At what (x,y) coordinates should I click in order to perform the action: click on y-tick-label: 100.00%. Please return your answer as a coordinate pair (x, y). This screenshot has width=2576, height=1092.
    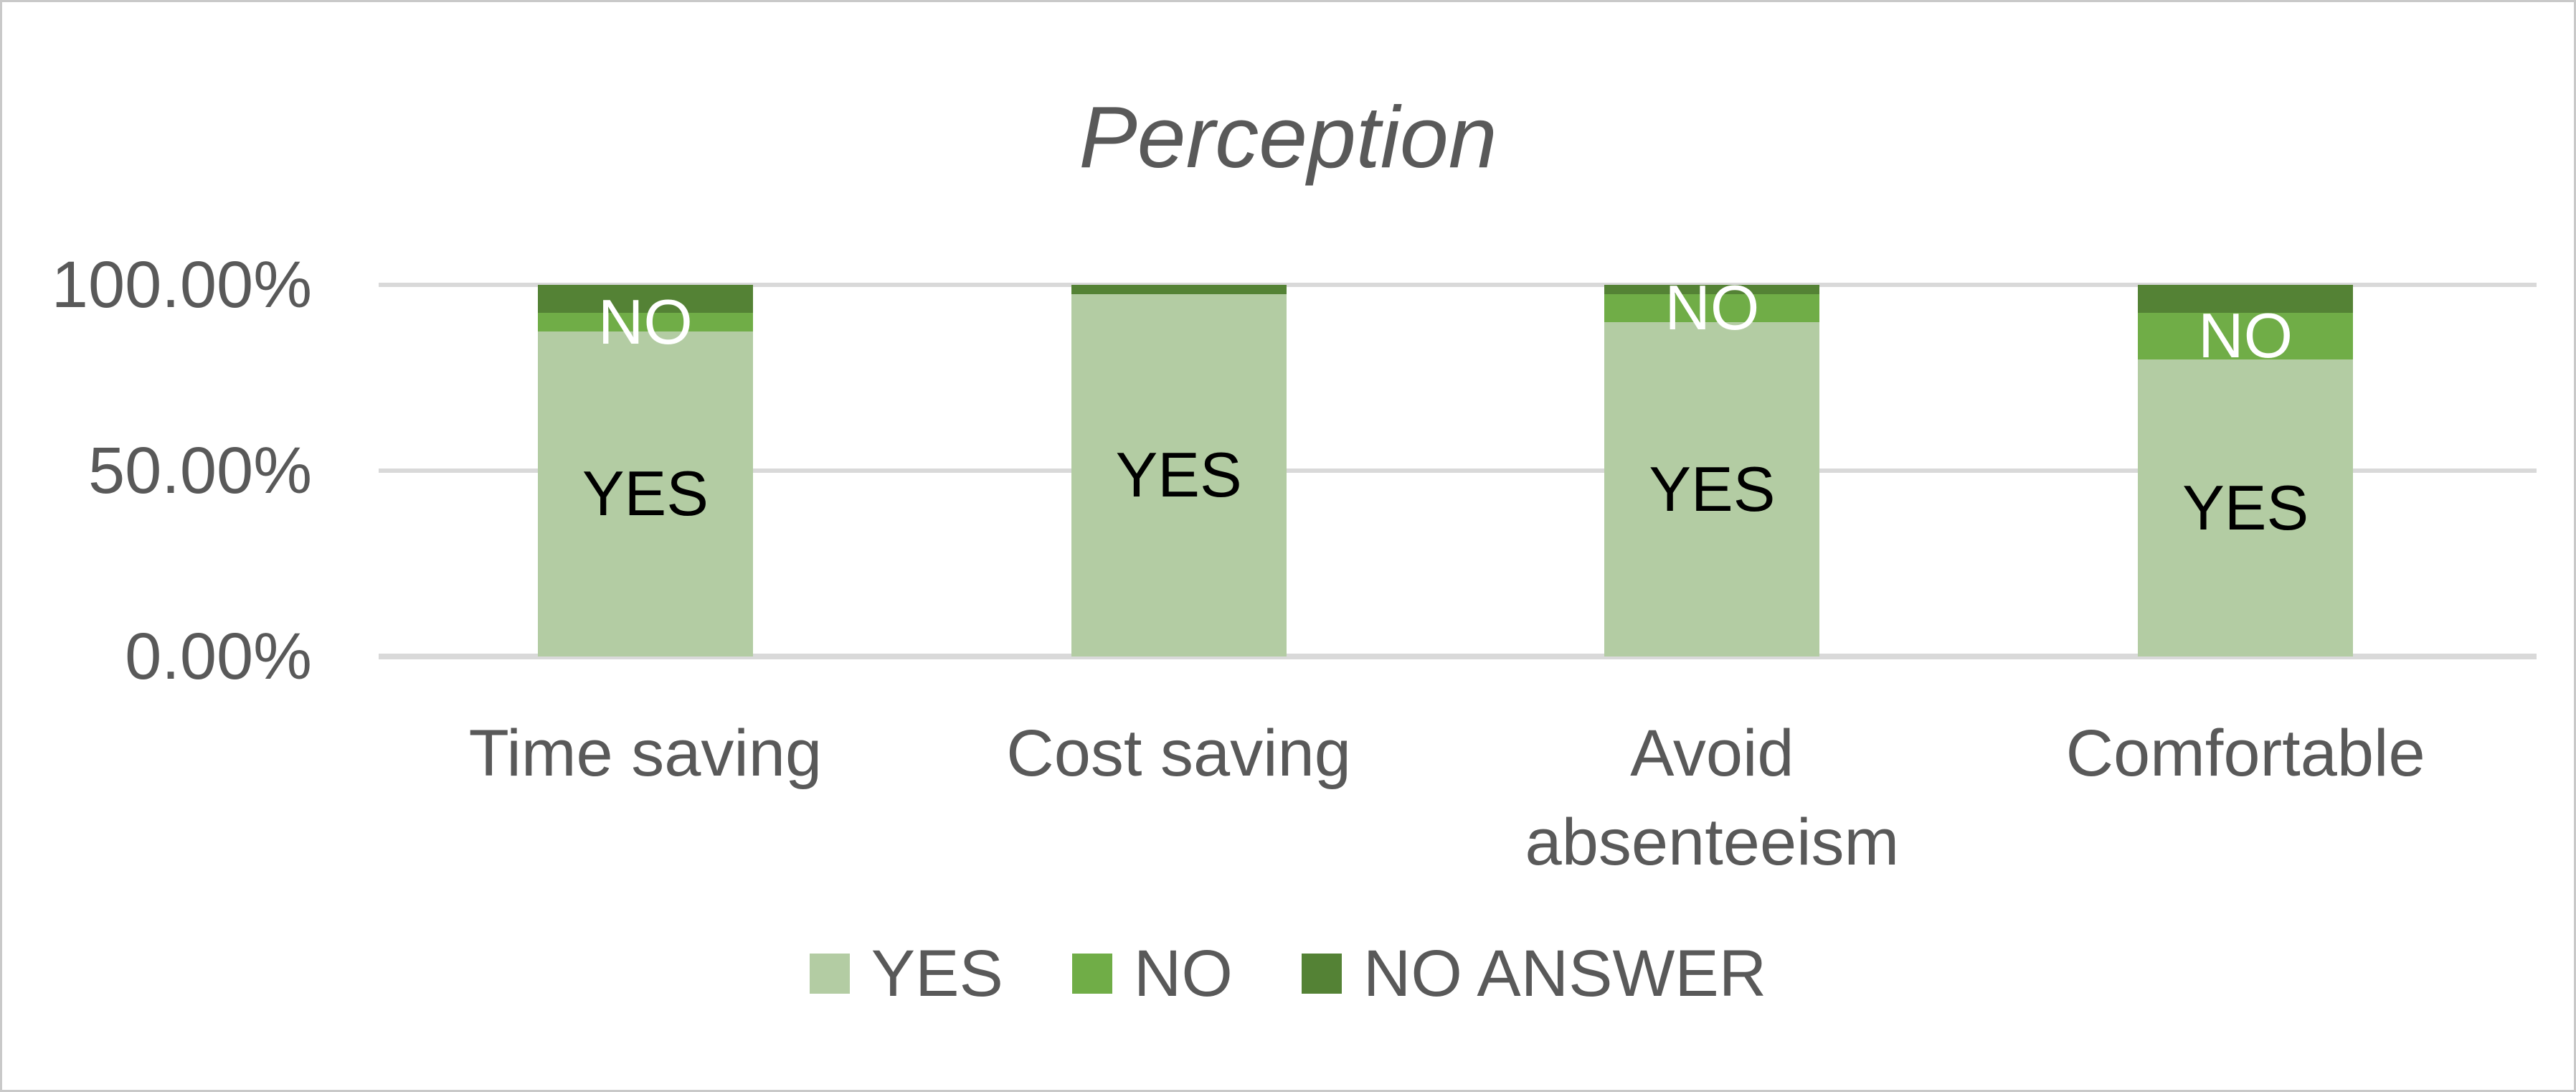
    Looking at the image, I should click on (181, 284).